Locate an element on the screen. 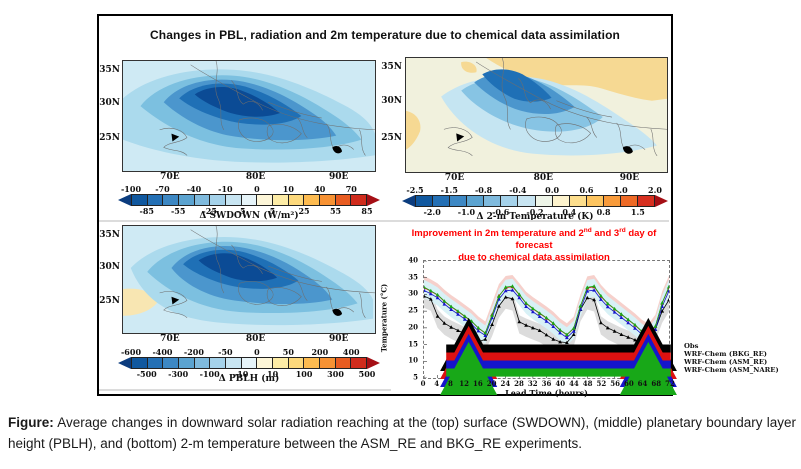 The width and height of the screenshot is (801, 469). swdown-colorbar: -100 -70 -40 -10 0 10 40 70 -85 -55 -25 -5 5 25 55 85 is located at coordinates (249, 200).